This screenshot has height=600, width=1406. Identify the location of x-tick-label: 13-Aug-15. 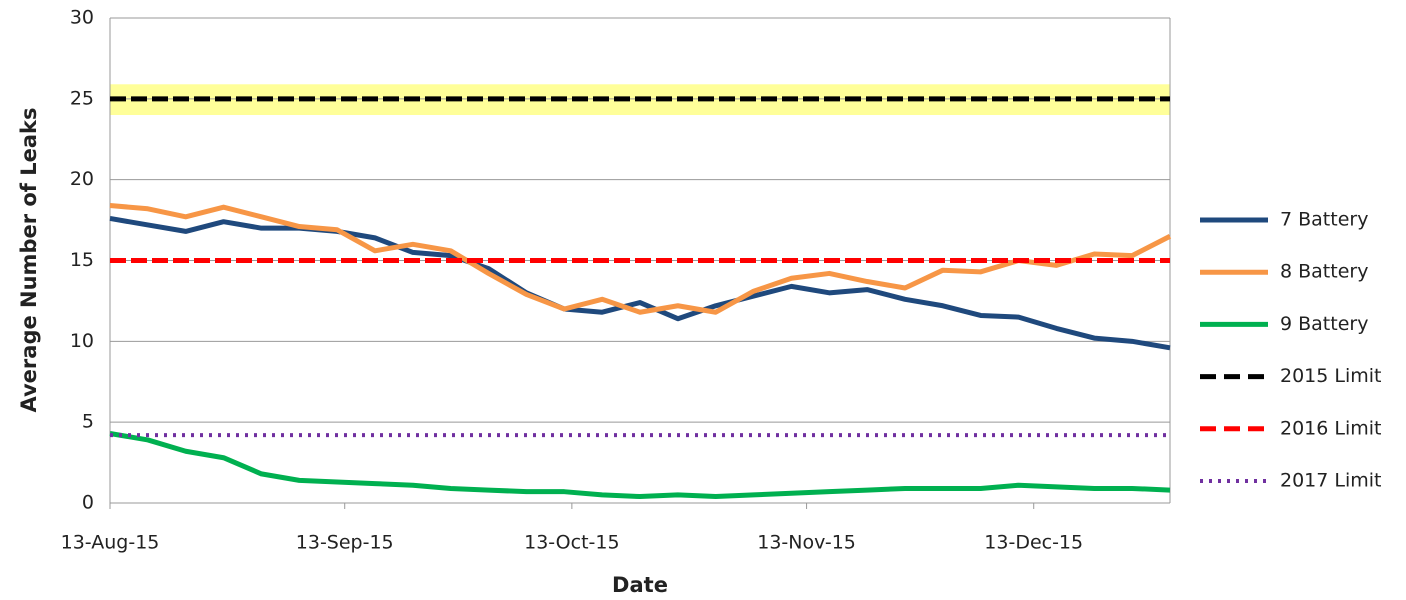
(110, 543).